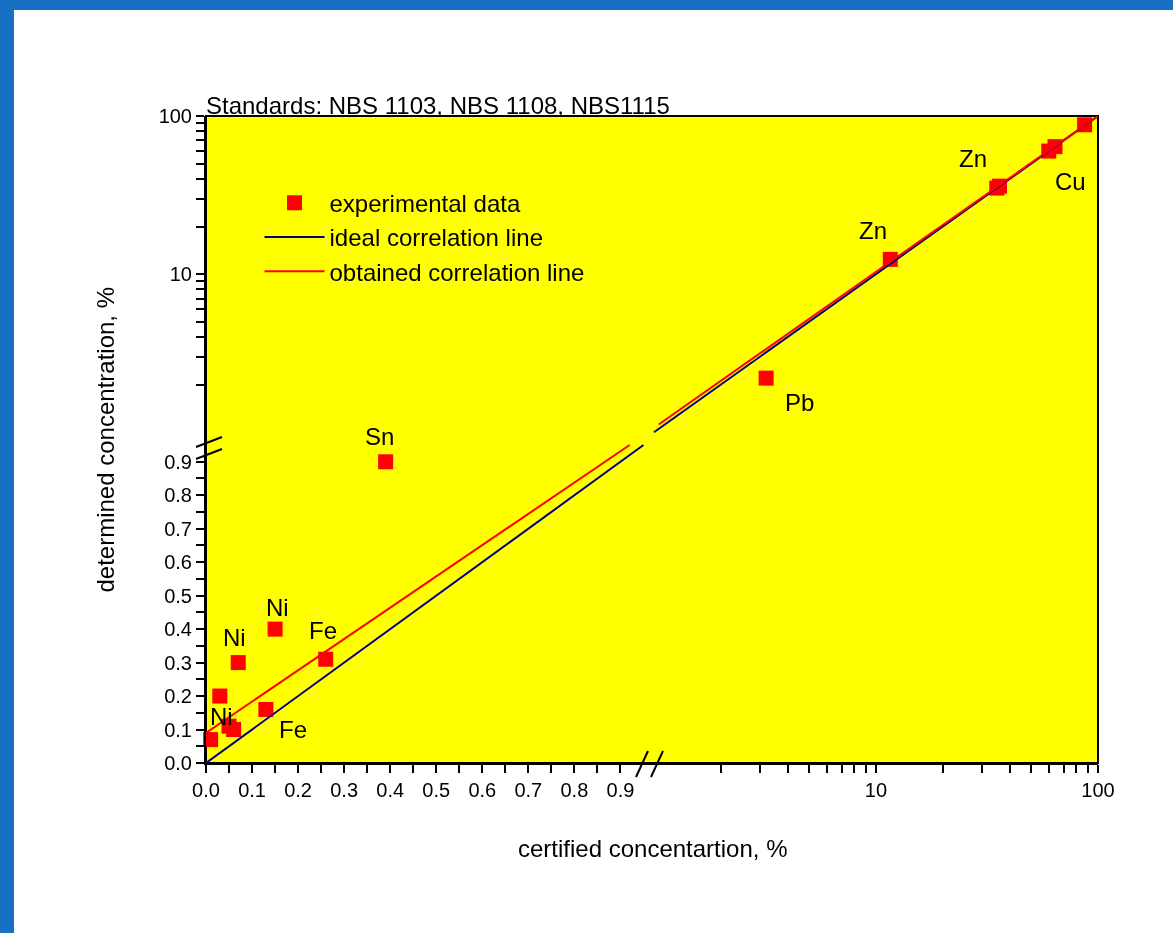 The height and width of the screenshot is (933, 1173). Describe the element at coordinates (528, 790) in the screenshot. I see `x-tick-label: 0.7` at that location.